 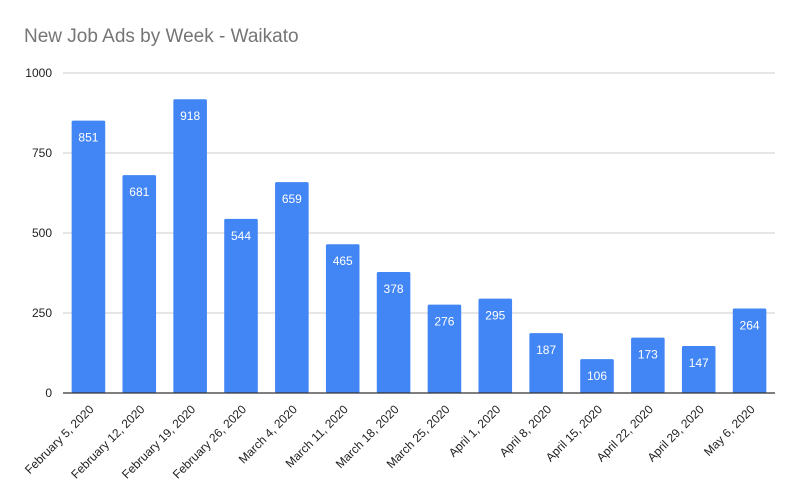 I want to click on y-tick-label: 500, so click(x=42, y=233).